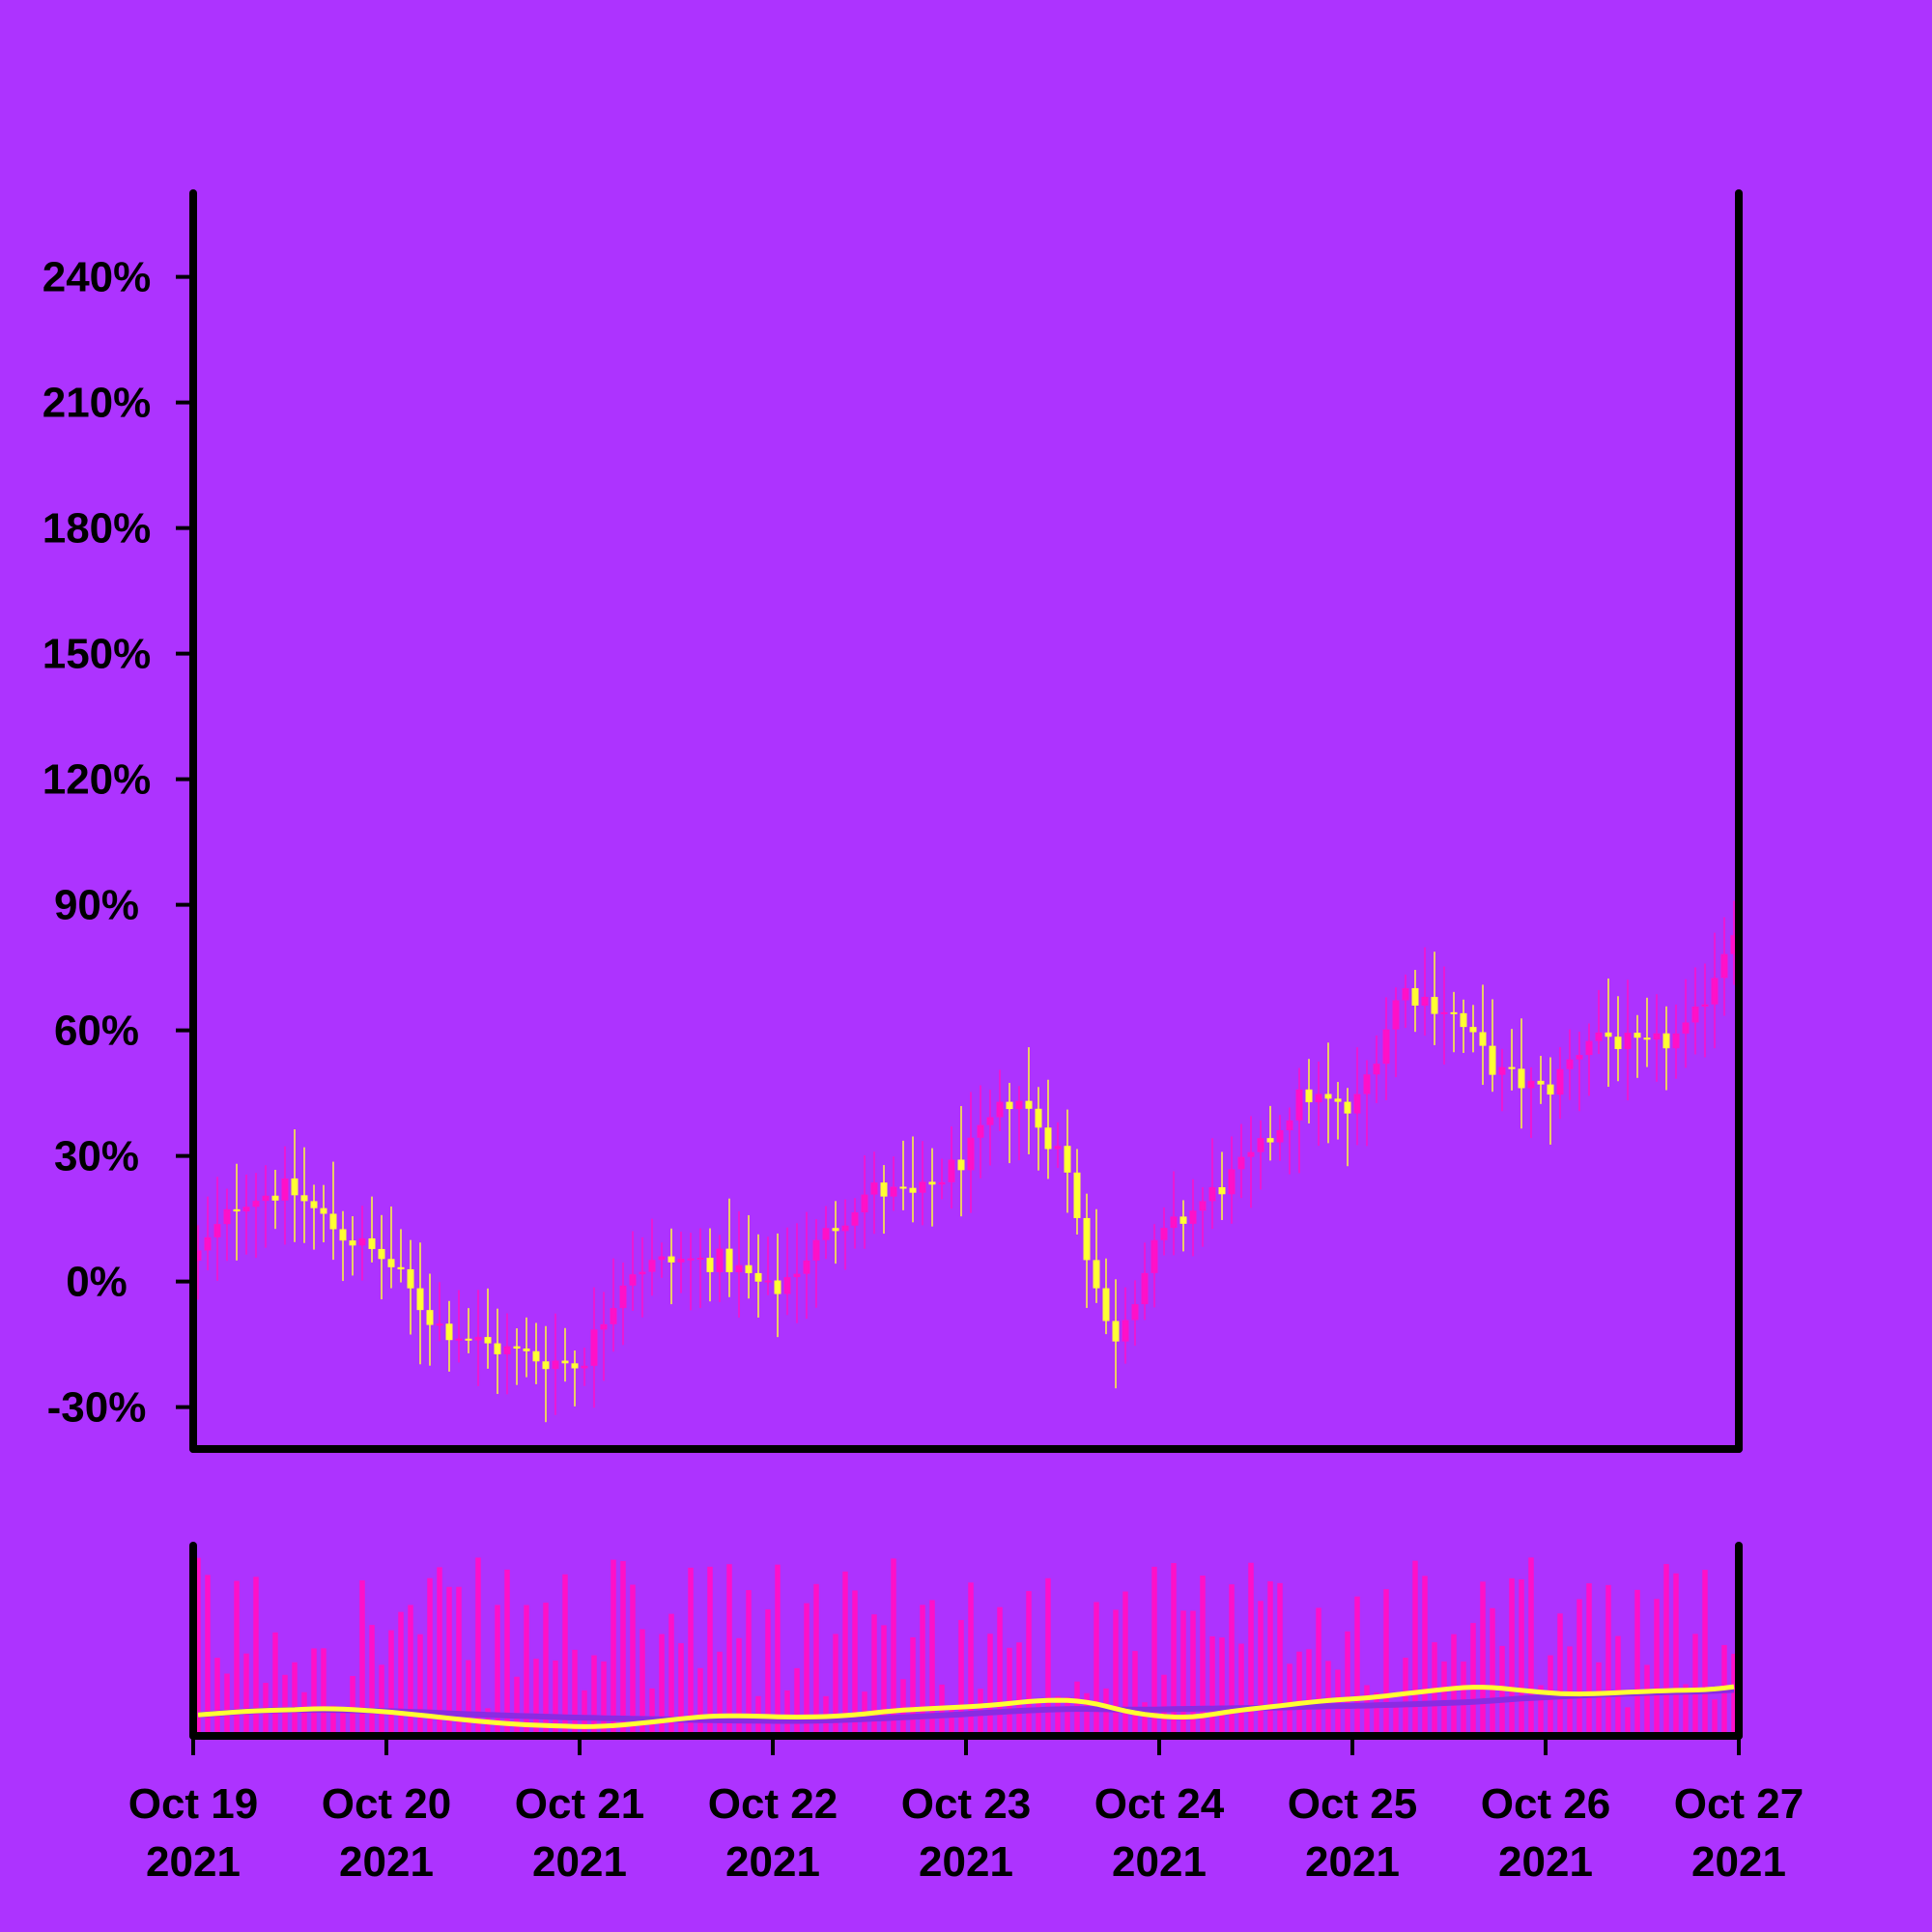  I want to click on volume-ma-fast-line, so click(966, 1706).